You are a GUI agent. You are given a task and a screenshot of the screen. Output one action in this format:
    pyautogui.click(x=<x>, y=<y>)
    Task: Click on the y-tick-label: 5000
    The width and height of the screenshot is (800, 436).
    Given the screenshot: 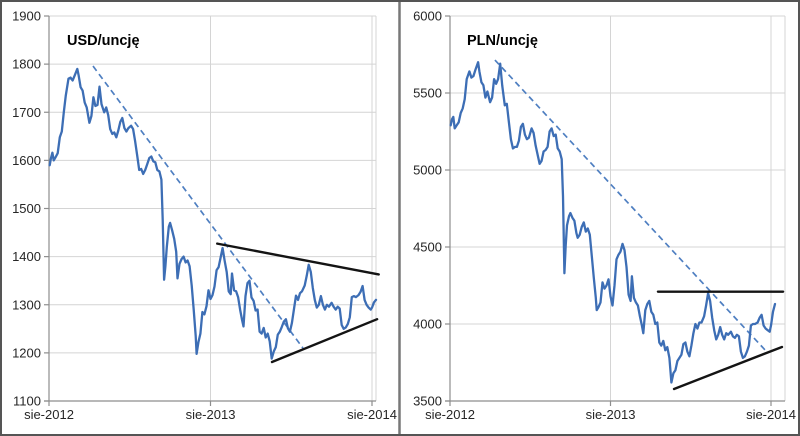 What is the action you would take?
    pyautogui.click(x=427, y=170)
    